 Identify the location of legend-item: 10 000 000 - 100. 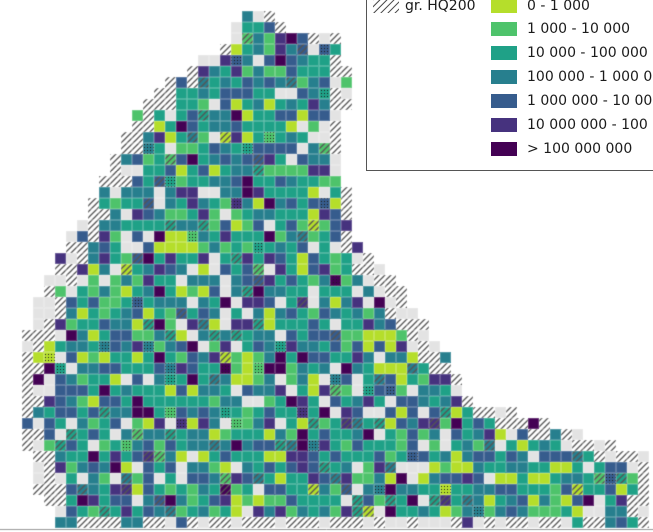
(569, 125).